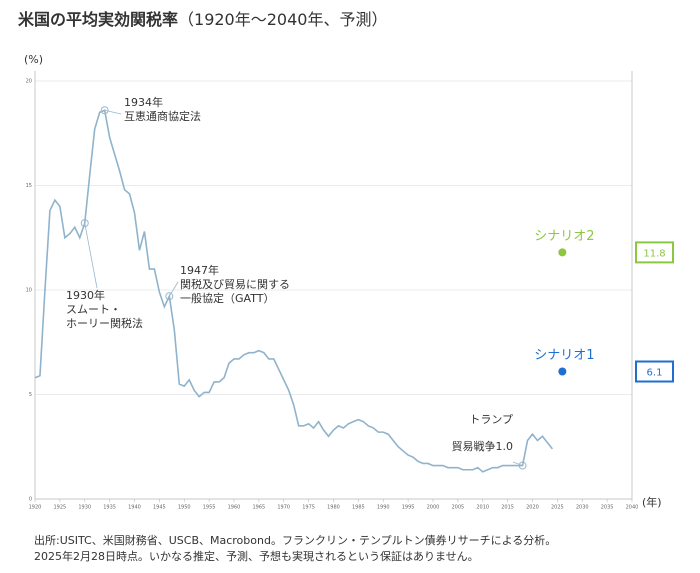 This screenshot has height=573, width=700. I want to click on chart-title: 米国の平均実効関税率（1920年〜2040年、予測）, so click(202, 19).